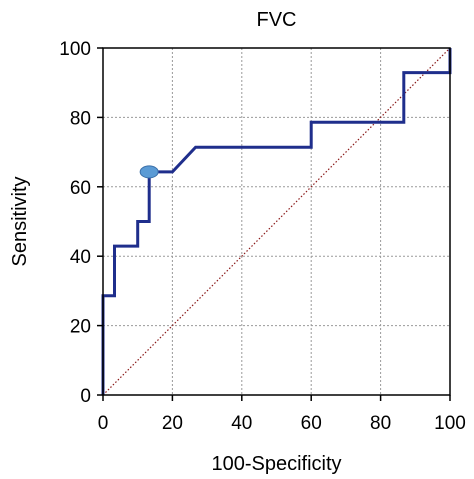 This screenshot has width=474, height=479. What do you see at coordinates (282, 414) in the screenshot?
I see `x-axis-ticks: 0 20 40 60 80 100` at bounding box center [282, 414].